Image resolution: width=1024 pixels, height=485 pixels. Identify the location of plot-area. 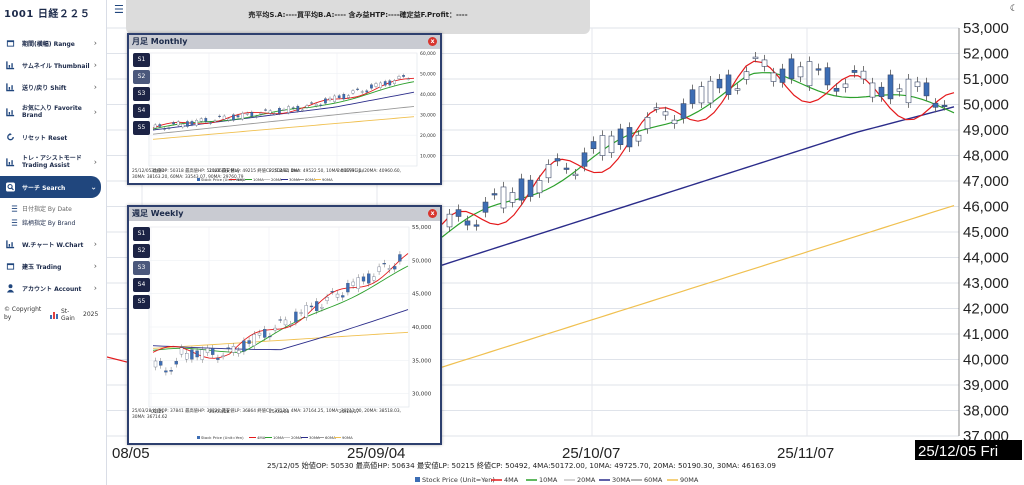
(279, 317).